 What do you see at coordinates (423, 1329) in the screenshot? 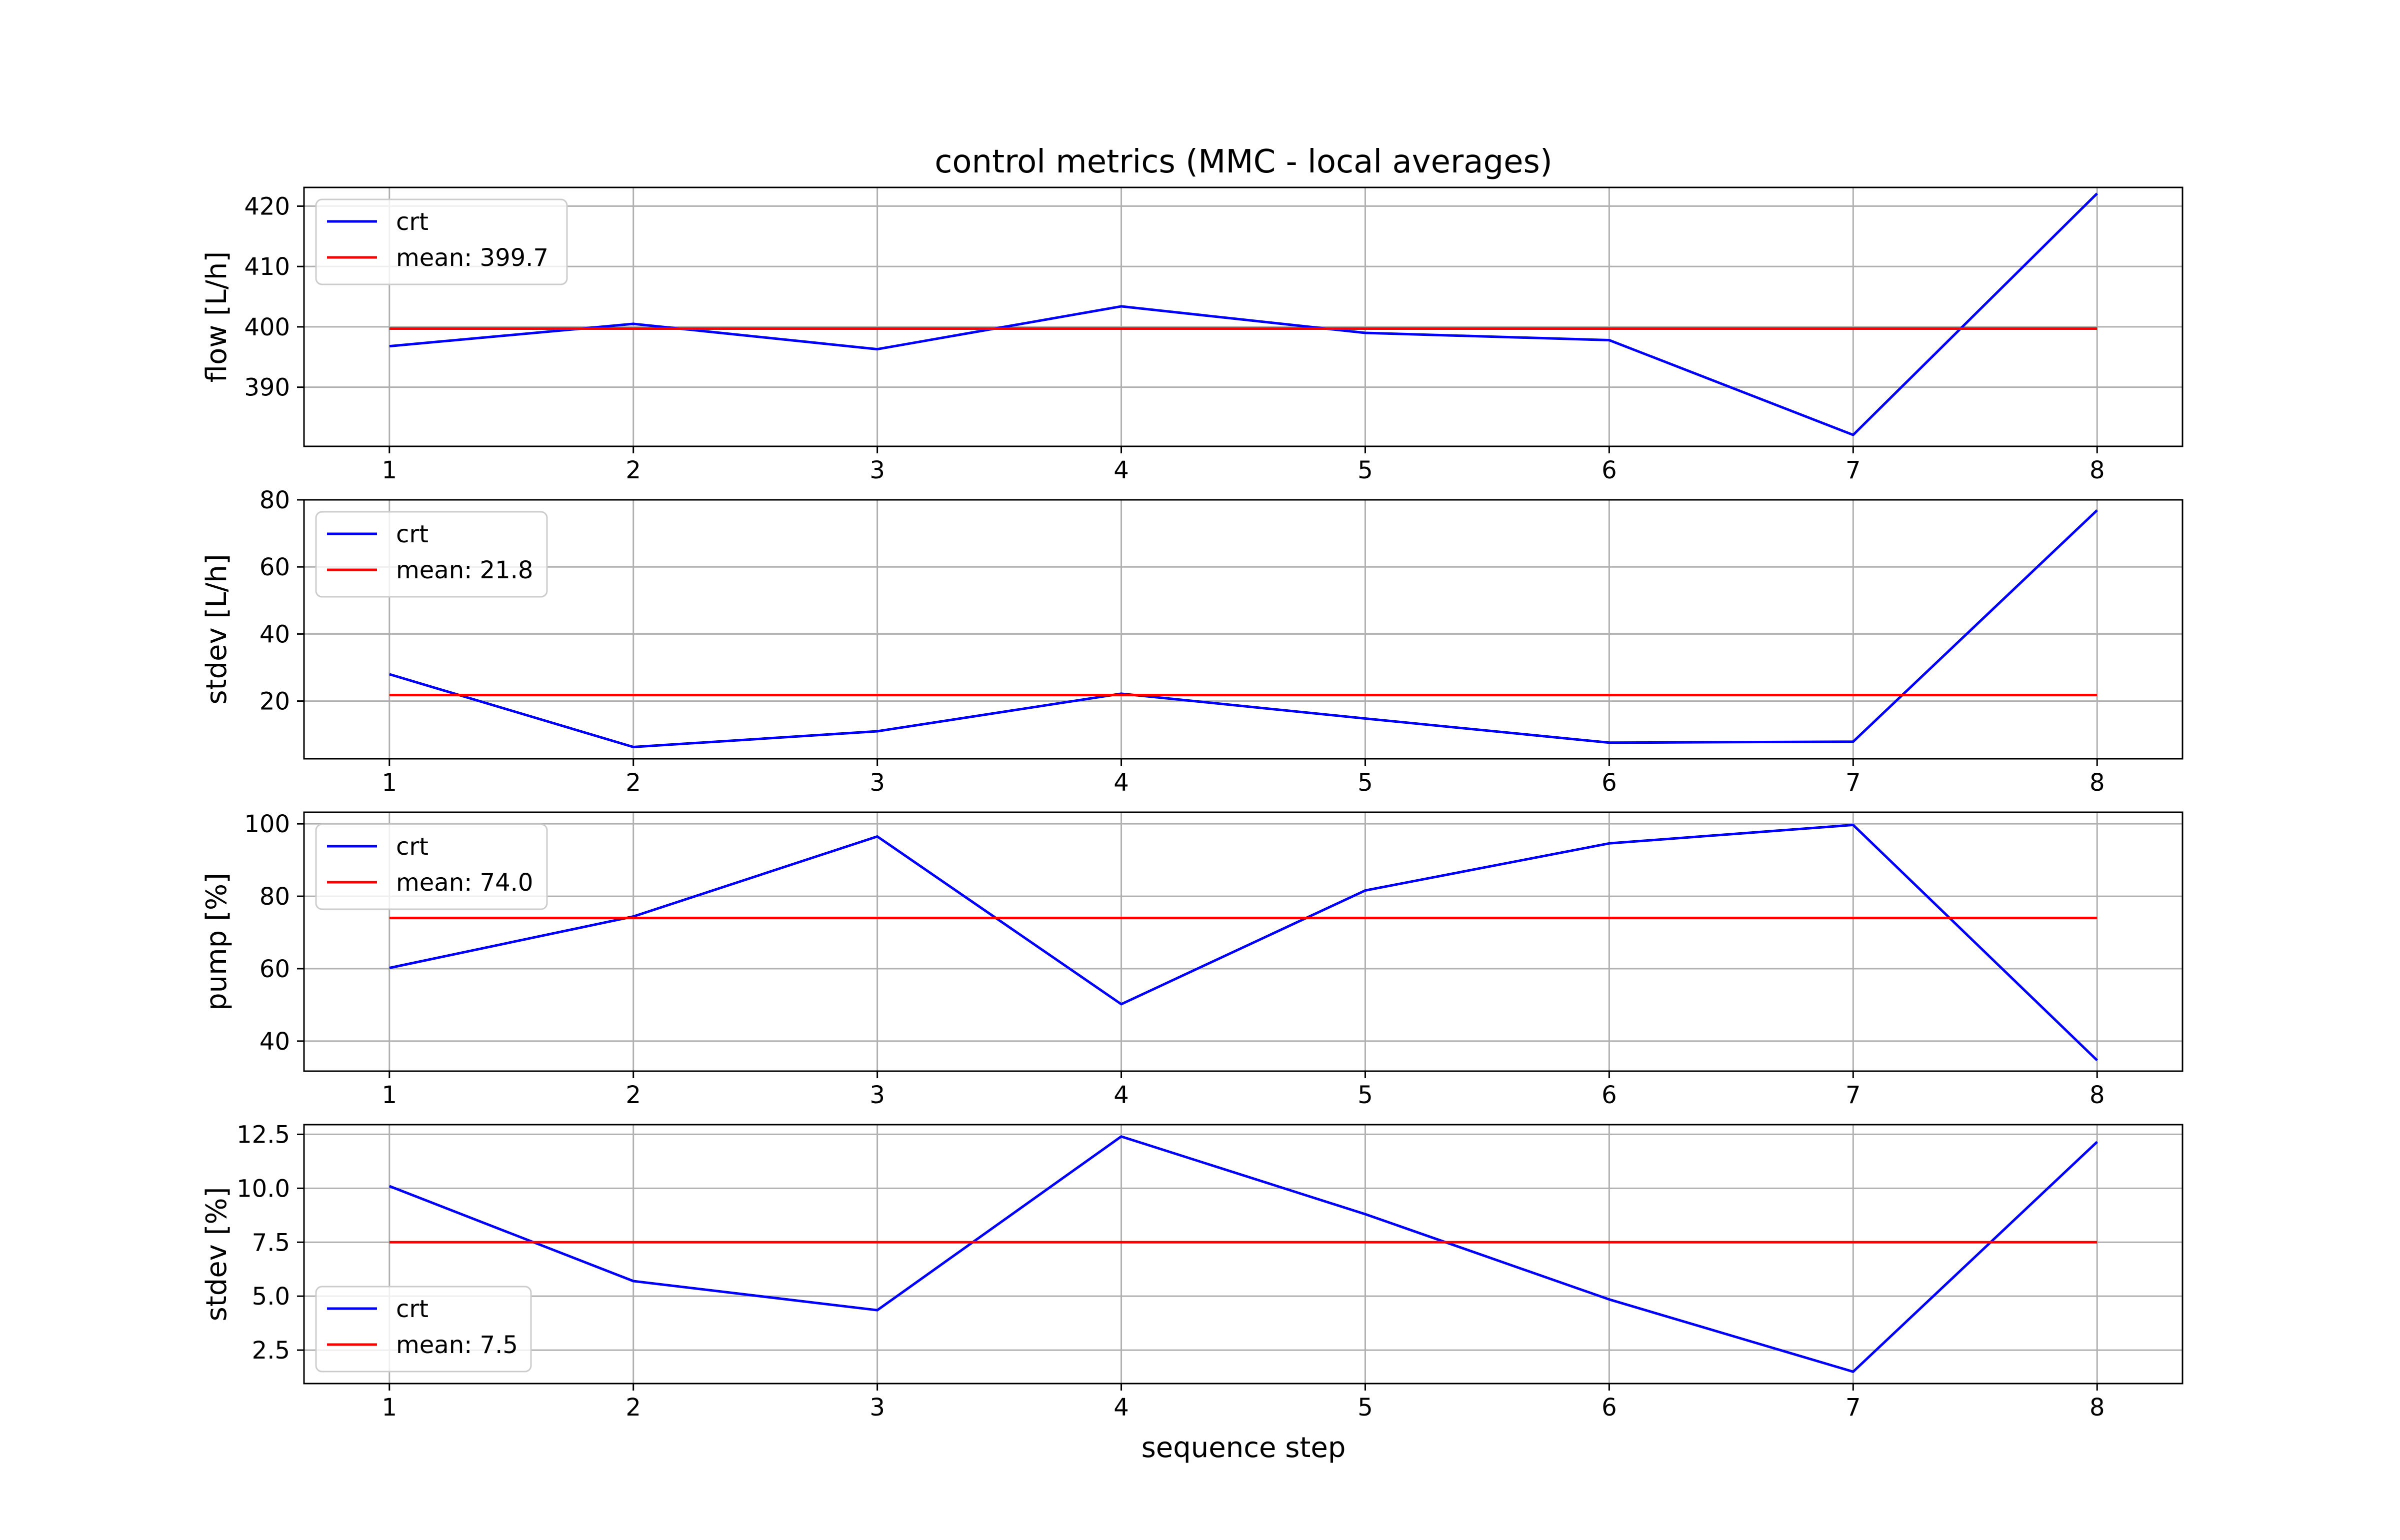
I see `legend: crt mean: 7.5` at bounding box center [423, 1329].